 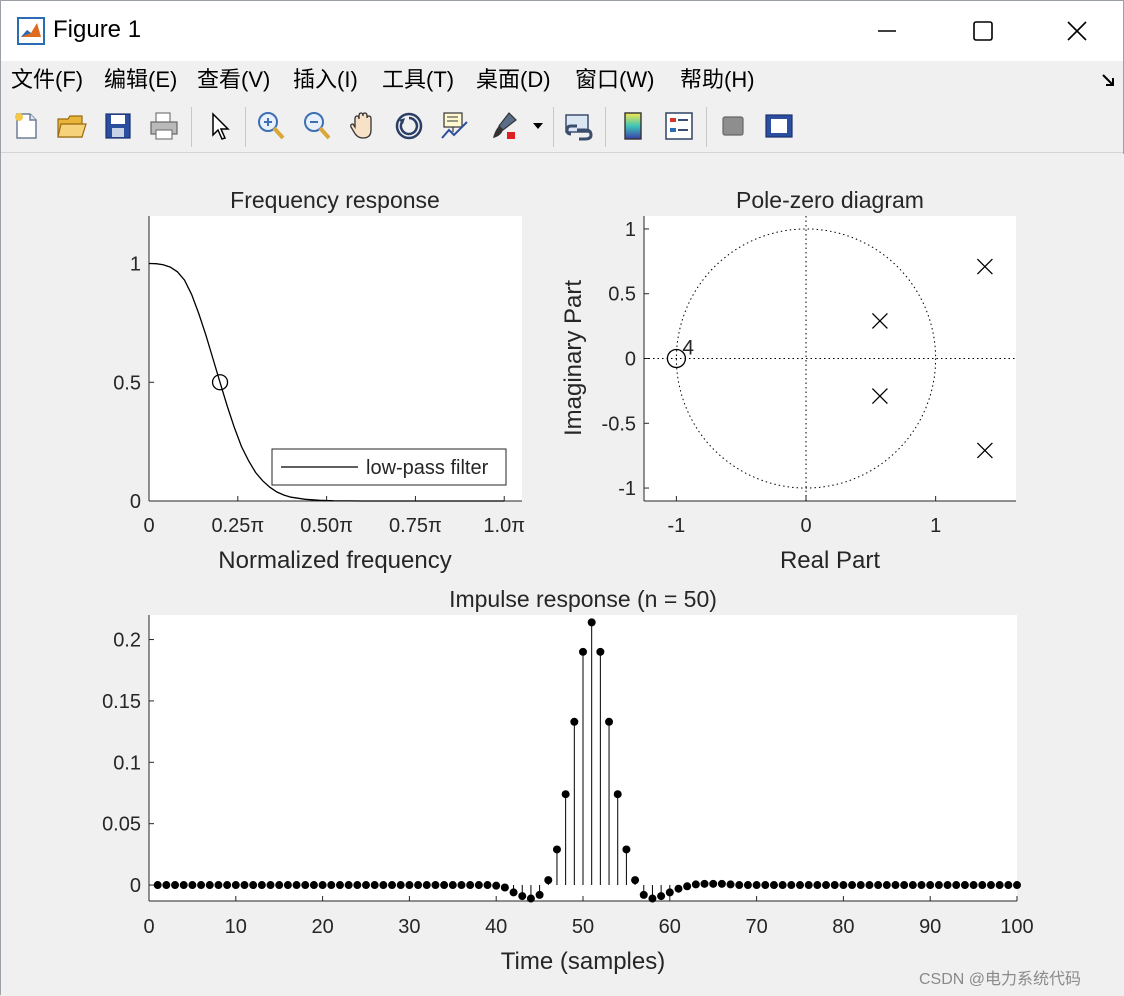 I want to click on chart-title: Frequency response, so click(x=335, y=200).